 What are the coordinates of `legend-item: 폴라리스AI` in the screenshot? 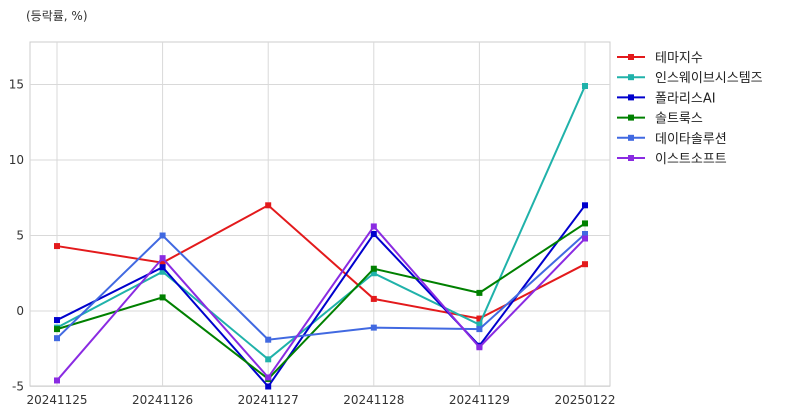 It's located at (666, 98).